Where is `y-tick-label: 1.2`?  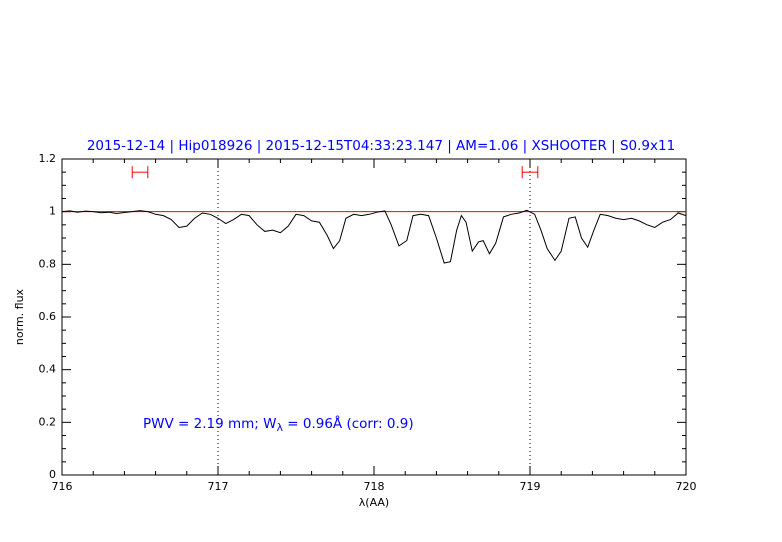
y-tick-label: 1.2 is located at coordinates (48, 158).